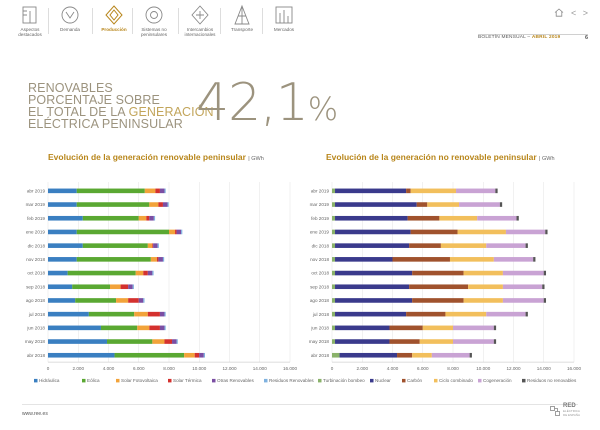 The image size is (600, 430). I want to click on y-tick-label: abr 2018, so click(320, 355).